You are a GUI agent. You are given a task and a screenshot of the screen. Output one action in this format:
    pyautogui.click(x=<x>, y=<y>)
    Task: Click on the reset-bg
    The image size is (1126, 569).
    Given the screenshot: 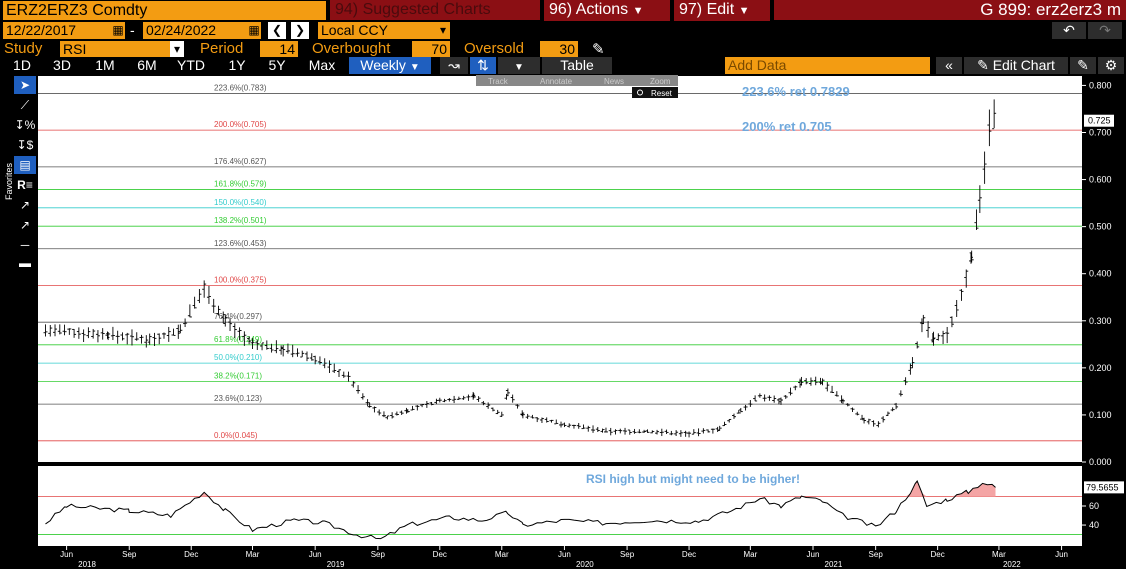 What is the action you would take?
    pyautogui.click(x=655, y=92)
    